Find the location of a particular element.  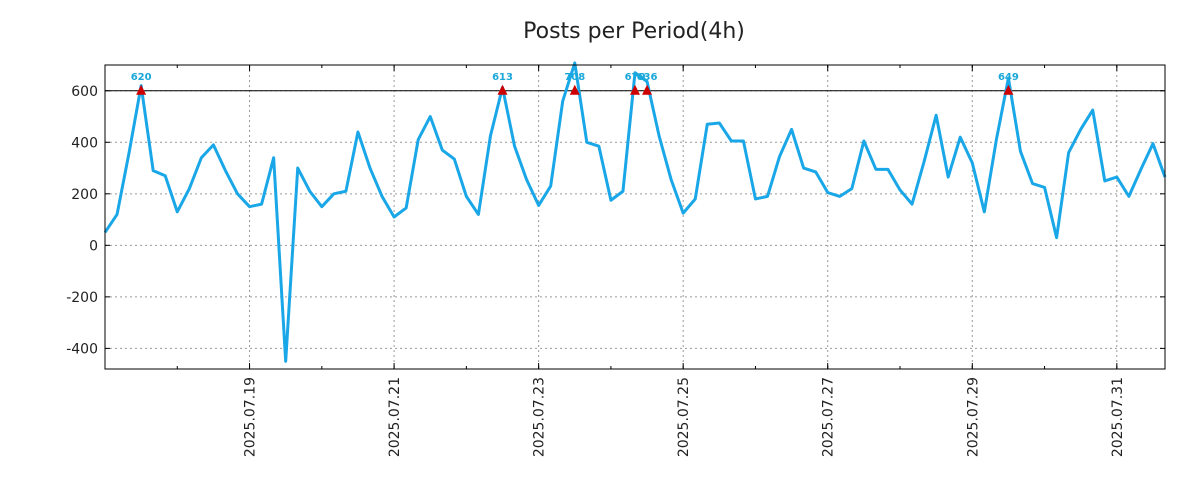

x-tick-label: 2025.07.23 is located at coordinates (540, 417).